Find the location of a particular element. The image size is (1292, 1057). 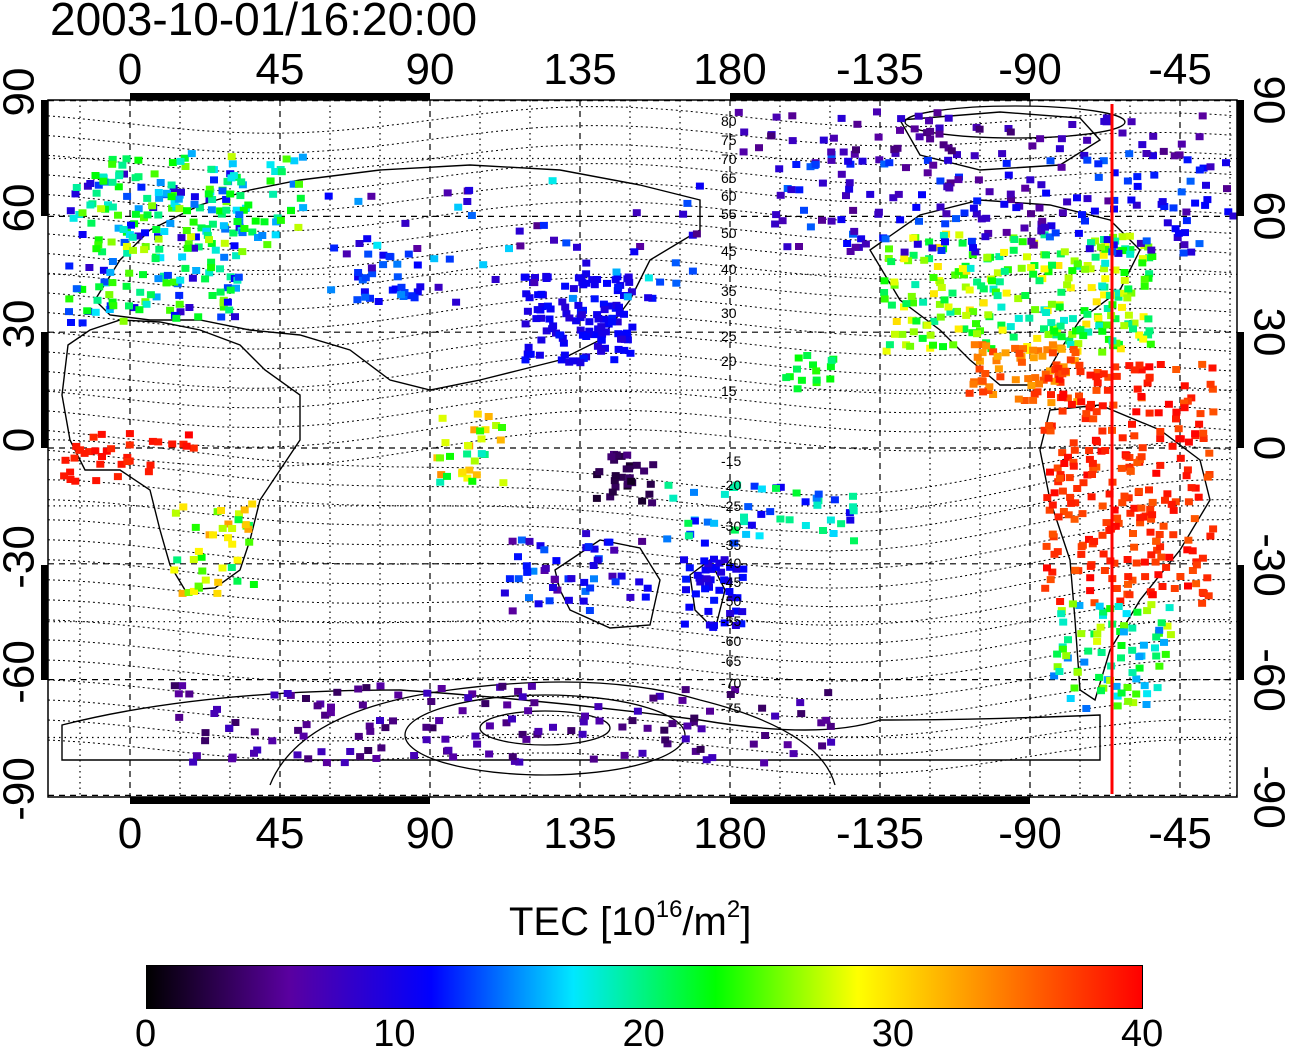

lon-tick-label-top: 135 is located at coordinates (579, 69).